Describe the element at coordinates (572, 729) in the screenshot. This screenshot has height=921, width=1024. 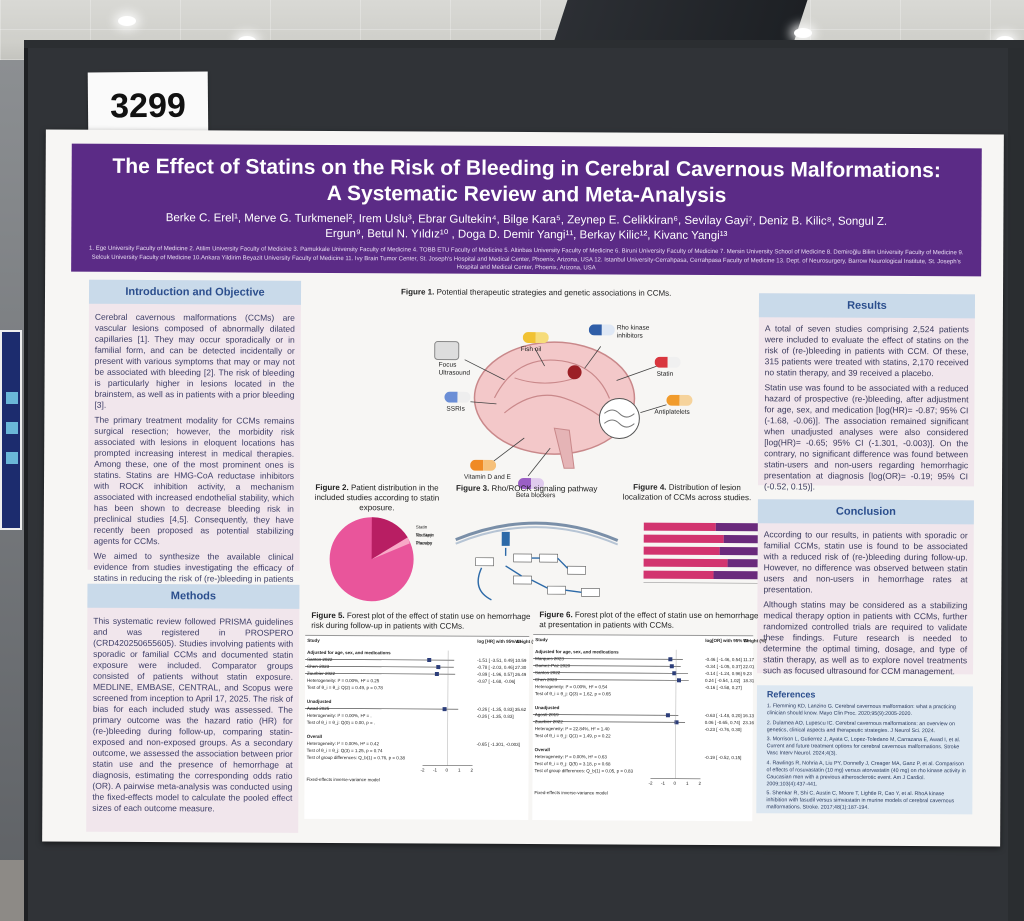
I see `forest-heterogeneity: Heterogeneity: I² = 22.84%, H² = 1.40` at that location.